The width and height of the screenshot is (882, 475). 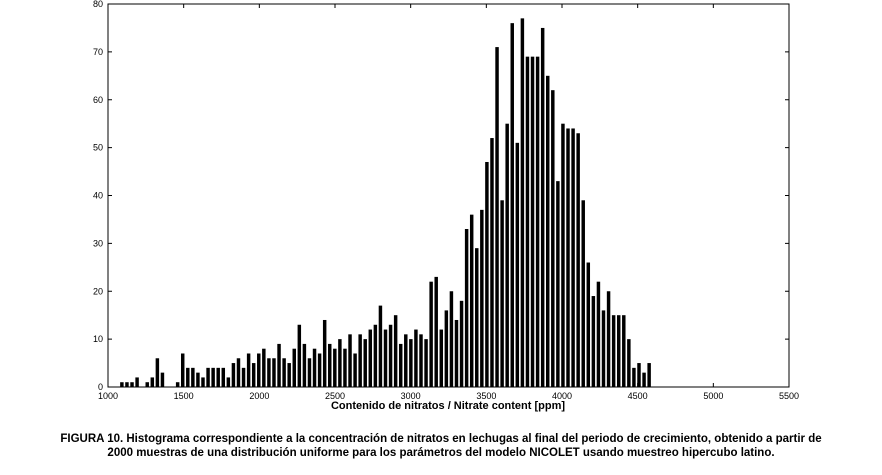 What do you see at coordinates (259, 396) in the screenshot?
I see `x-tick-label: 2000` at bounding box center [259, 396].